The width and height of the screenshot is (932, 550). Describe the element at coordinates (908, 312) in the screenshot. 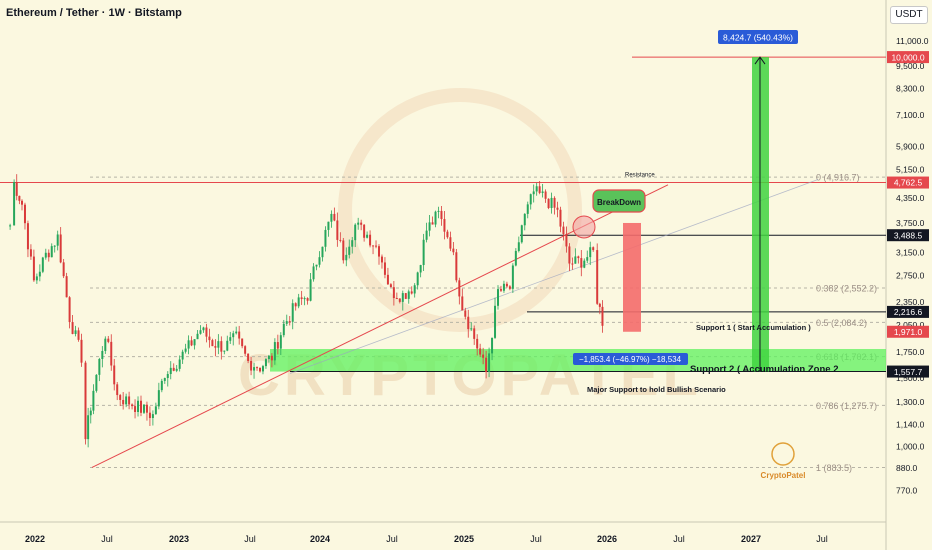

I see `price-badge-label: 2,216.6` at that location.